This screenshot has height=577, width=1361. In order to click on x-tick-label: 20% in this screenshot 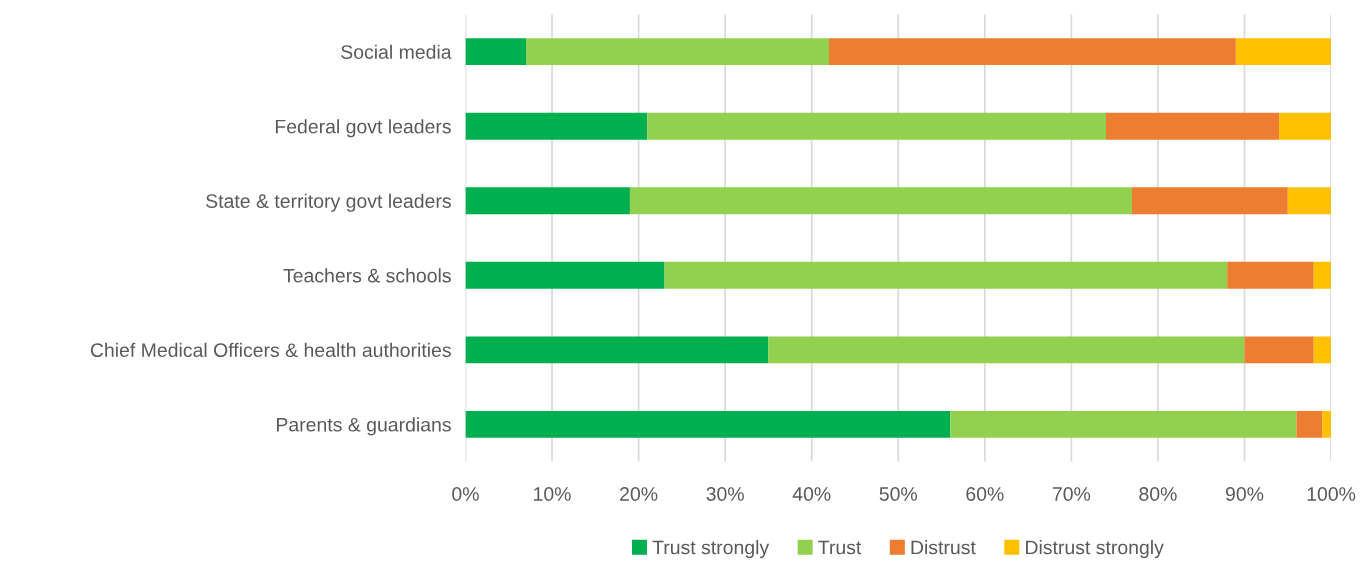, I will do `click(639, 494)`.